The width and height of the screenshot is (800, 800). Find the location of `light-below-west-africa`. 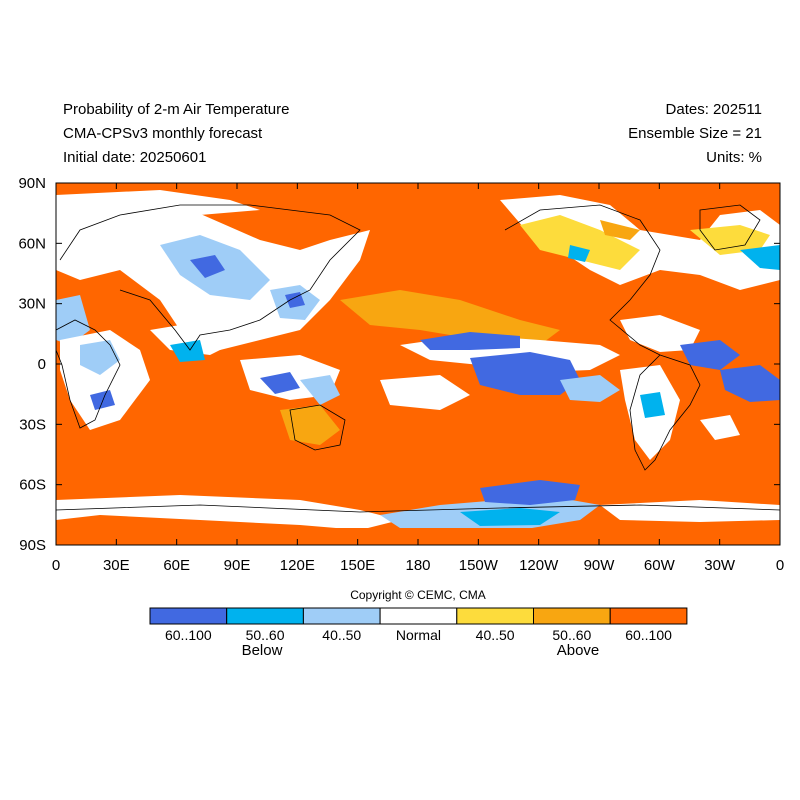

light-below-west-africa is located at coordinates (73, 320).